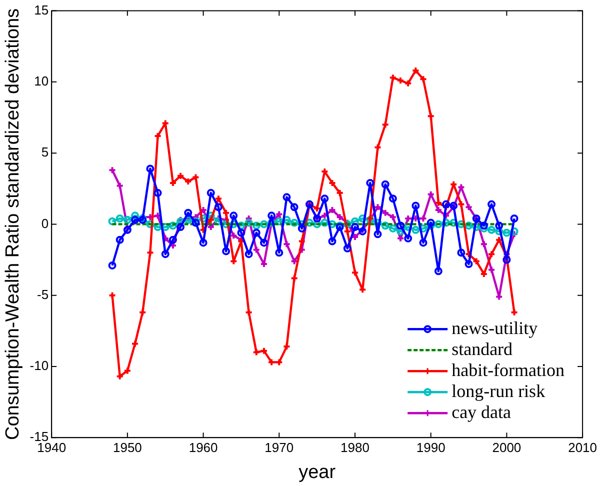 This screenshot has width=600, height=486. I want to click on x-axis-title: year, so click(317, 472).